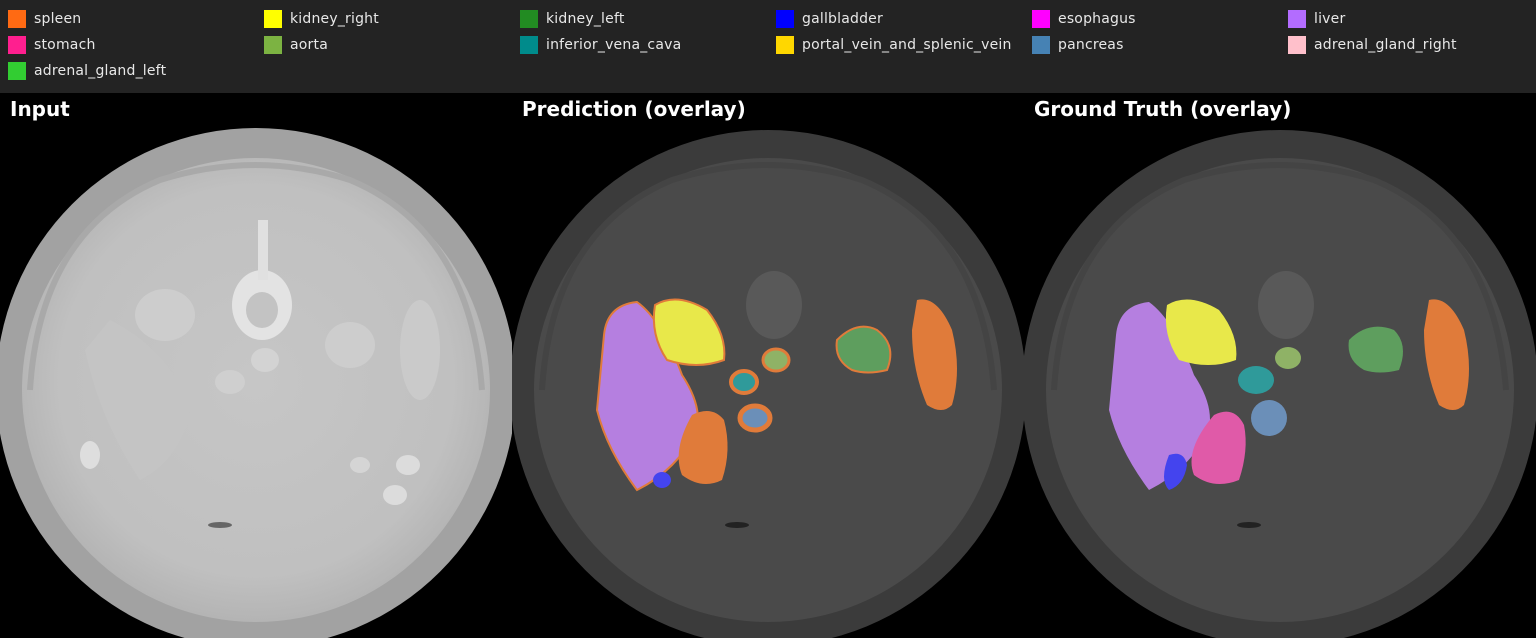 This screenshot has height=638, width=1536. Describe the element at coordinates (842, 19) in the screenshot. I see `legend-label: gallbladder` at that location.